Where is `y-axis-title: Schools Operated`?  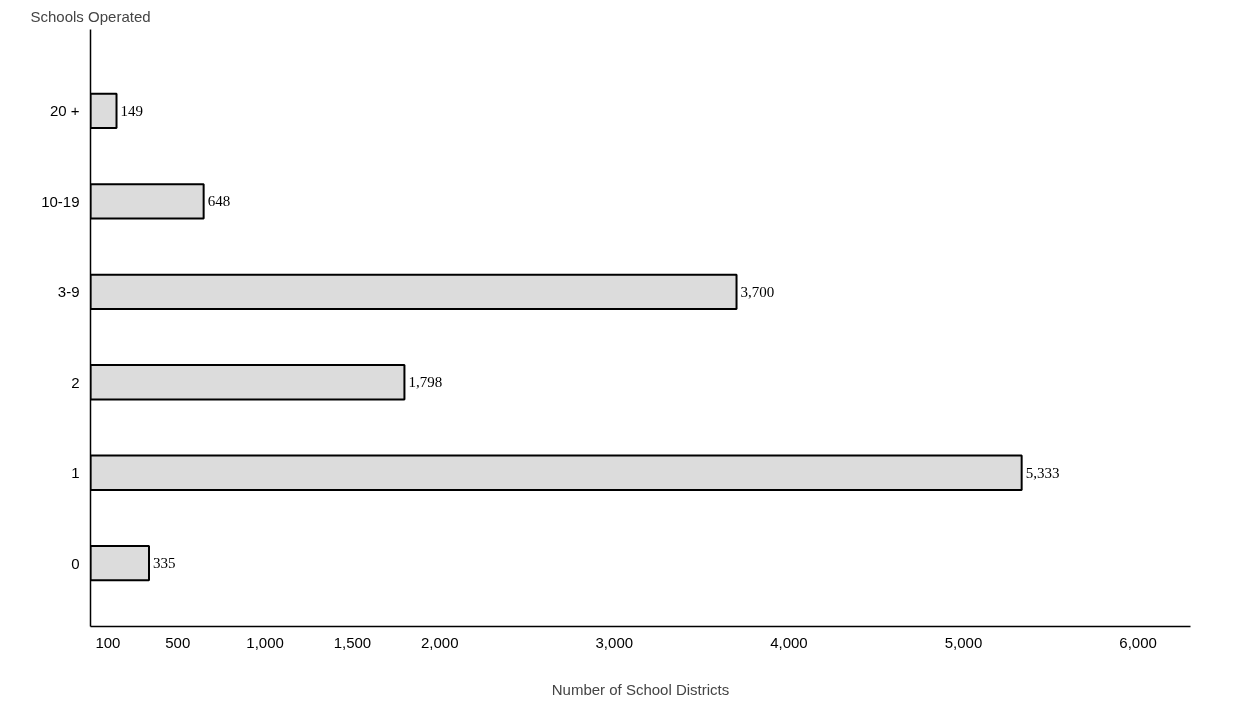
y-axis-title: Schools Operated is located at coordinates (90, 16).